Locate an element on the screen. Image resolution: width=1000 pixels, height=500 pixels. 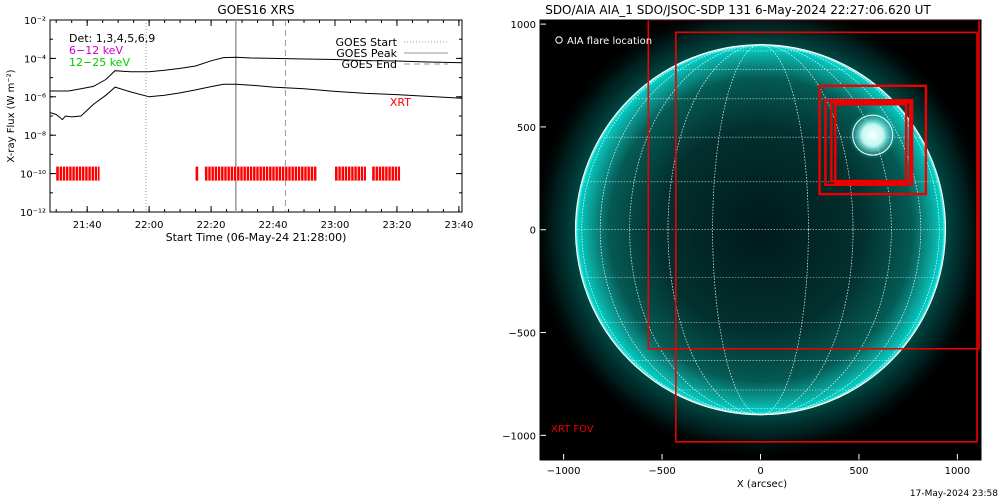
y-tick-label: 10⁻⁴ is located at coordinates (35, 59).